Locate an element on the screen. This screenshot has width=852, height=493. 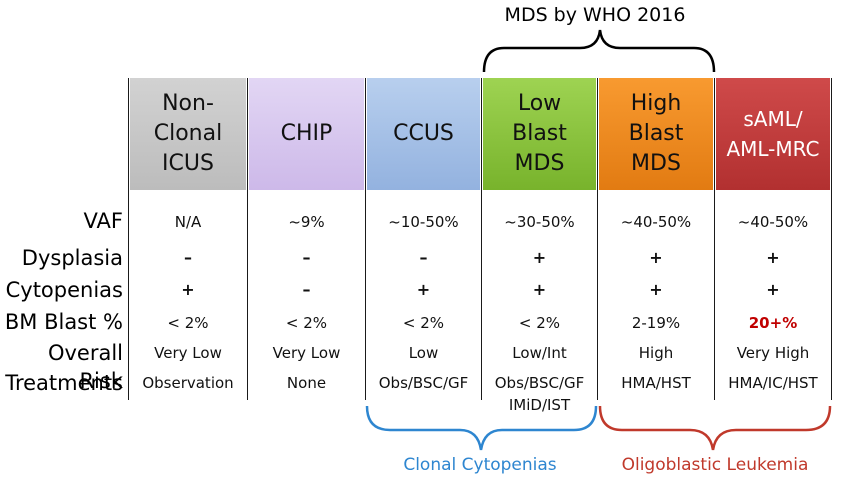
cell-overall-risk: Low is located at coordinates (423, 353).